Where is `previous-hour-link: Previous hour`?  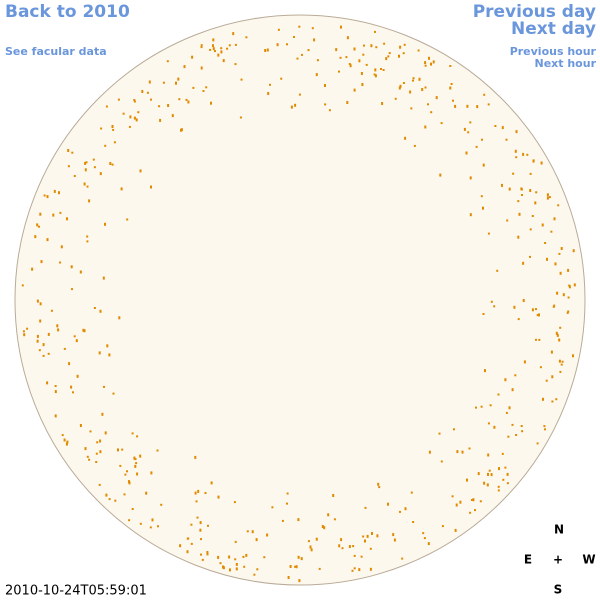
previous-hour-link: Previous hour is located at coordinates (553, 51).